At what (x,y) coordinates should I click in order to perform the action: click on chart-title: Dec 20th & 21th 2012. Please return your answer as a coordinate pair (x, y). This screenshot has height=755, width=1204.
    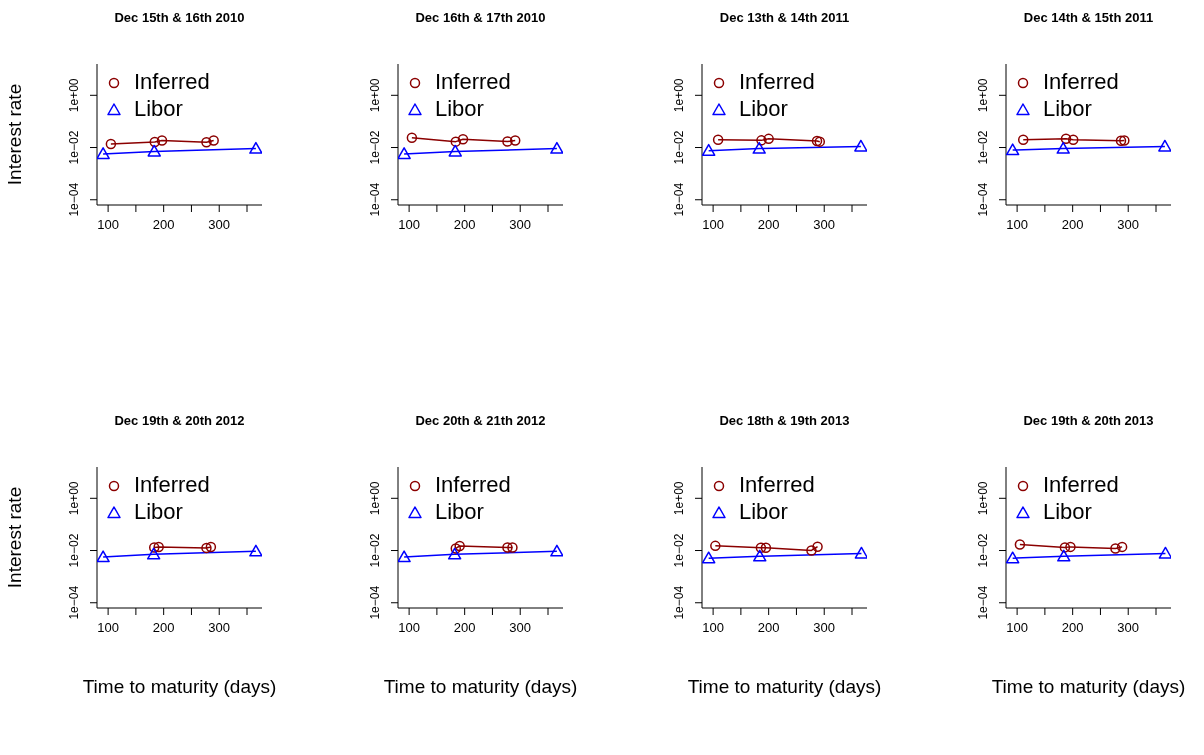
    Looking at the image, I should click on (480, 420).